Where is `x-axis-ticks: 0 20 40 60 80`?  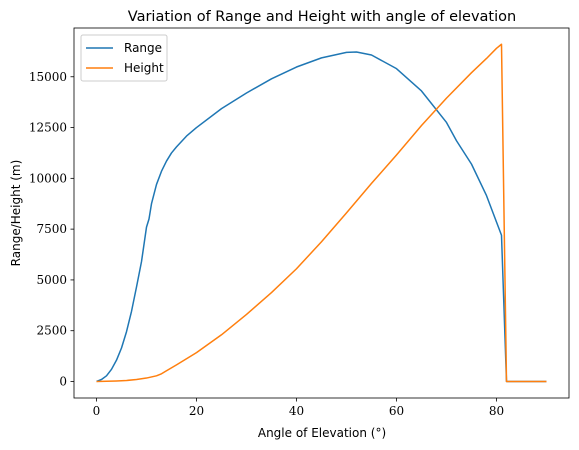 x-axis-ticks: 0 20 40 60 80 is located at coordinates (298, 408).